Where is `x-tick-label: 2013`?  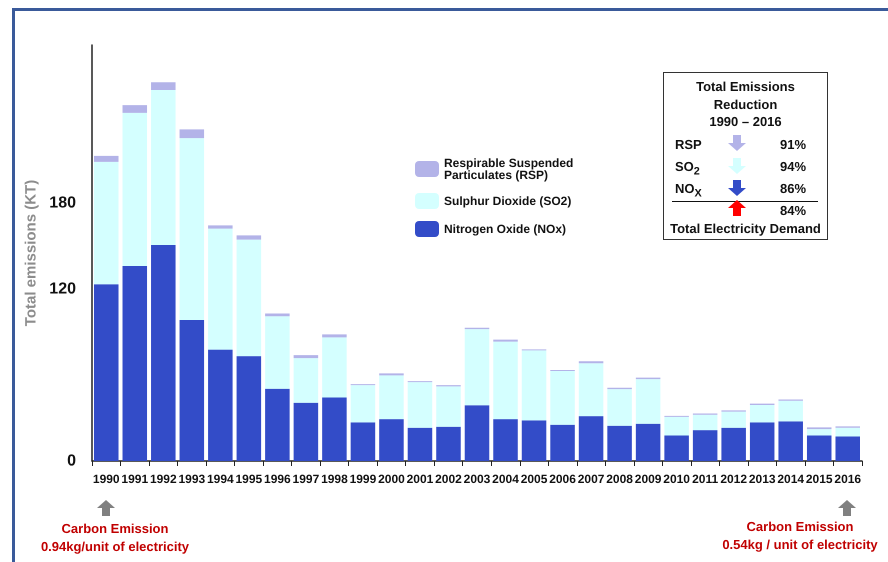
x-tick-label: 2013 is located at coordinates (762, 479).